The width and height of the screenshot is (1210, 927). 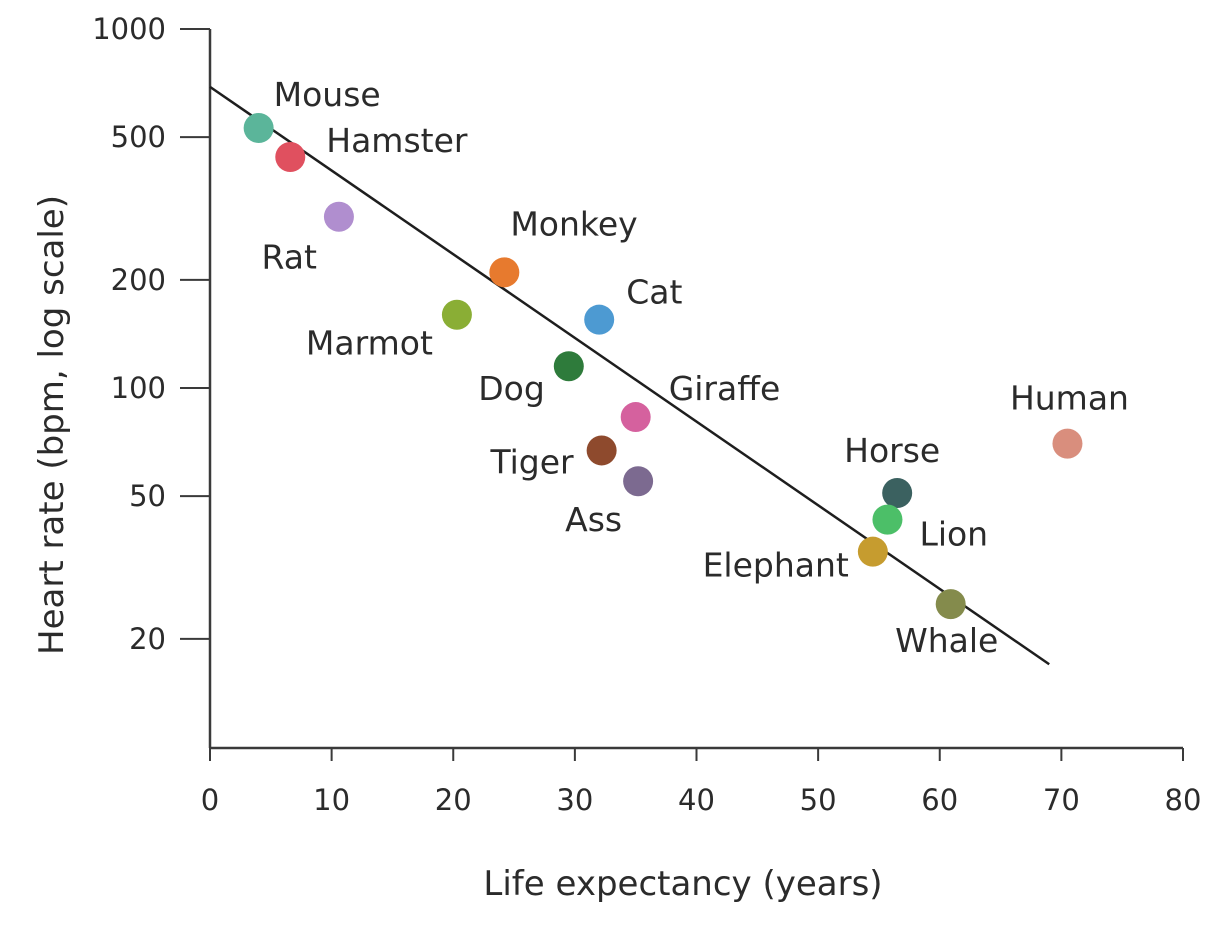 I want to click on x-tick-label: 70, so click(x=1061, y=800).